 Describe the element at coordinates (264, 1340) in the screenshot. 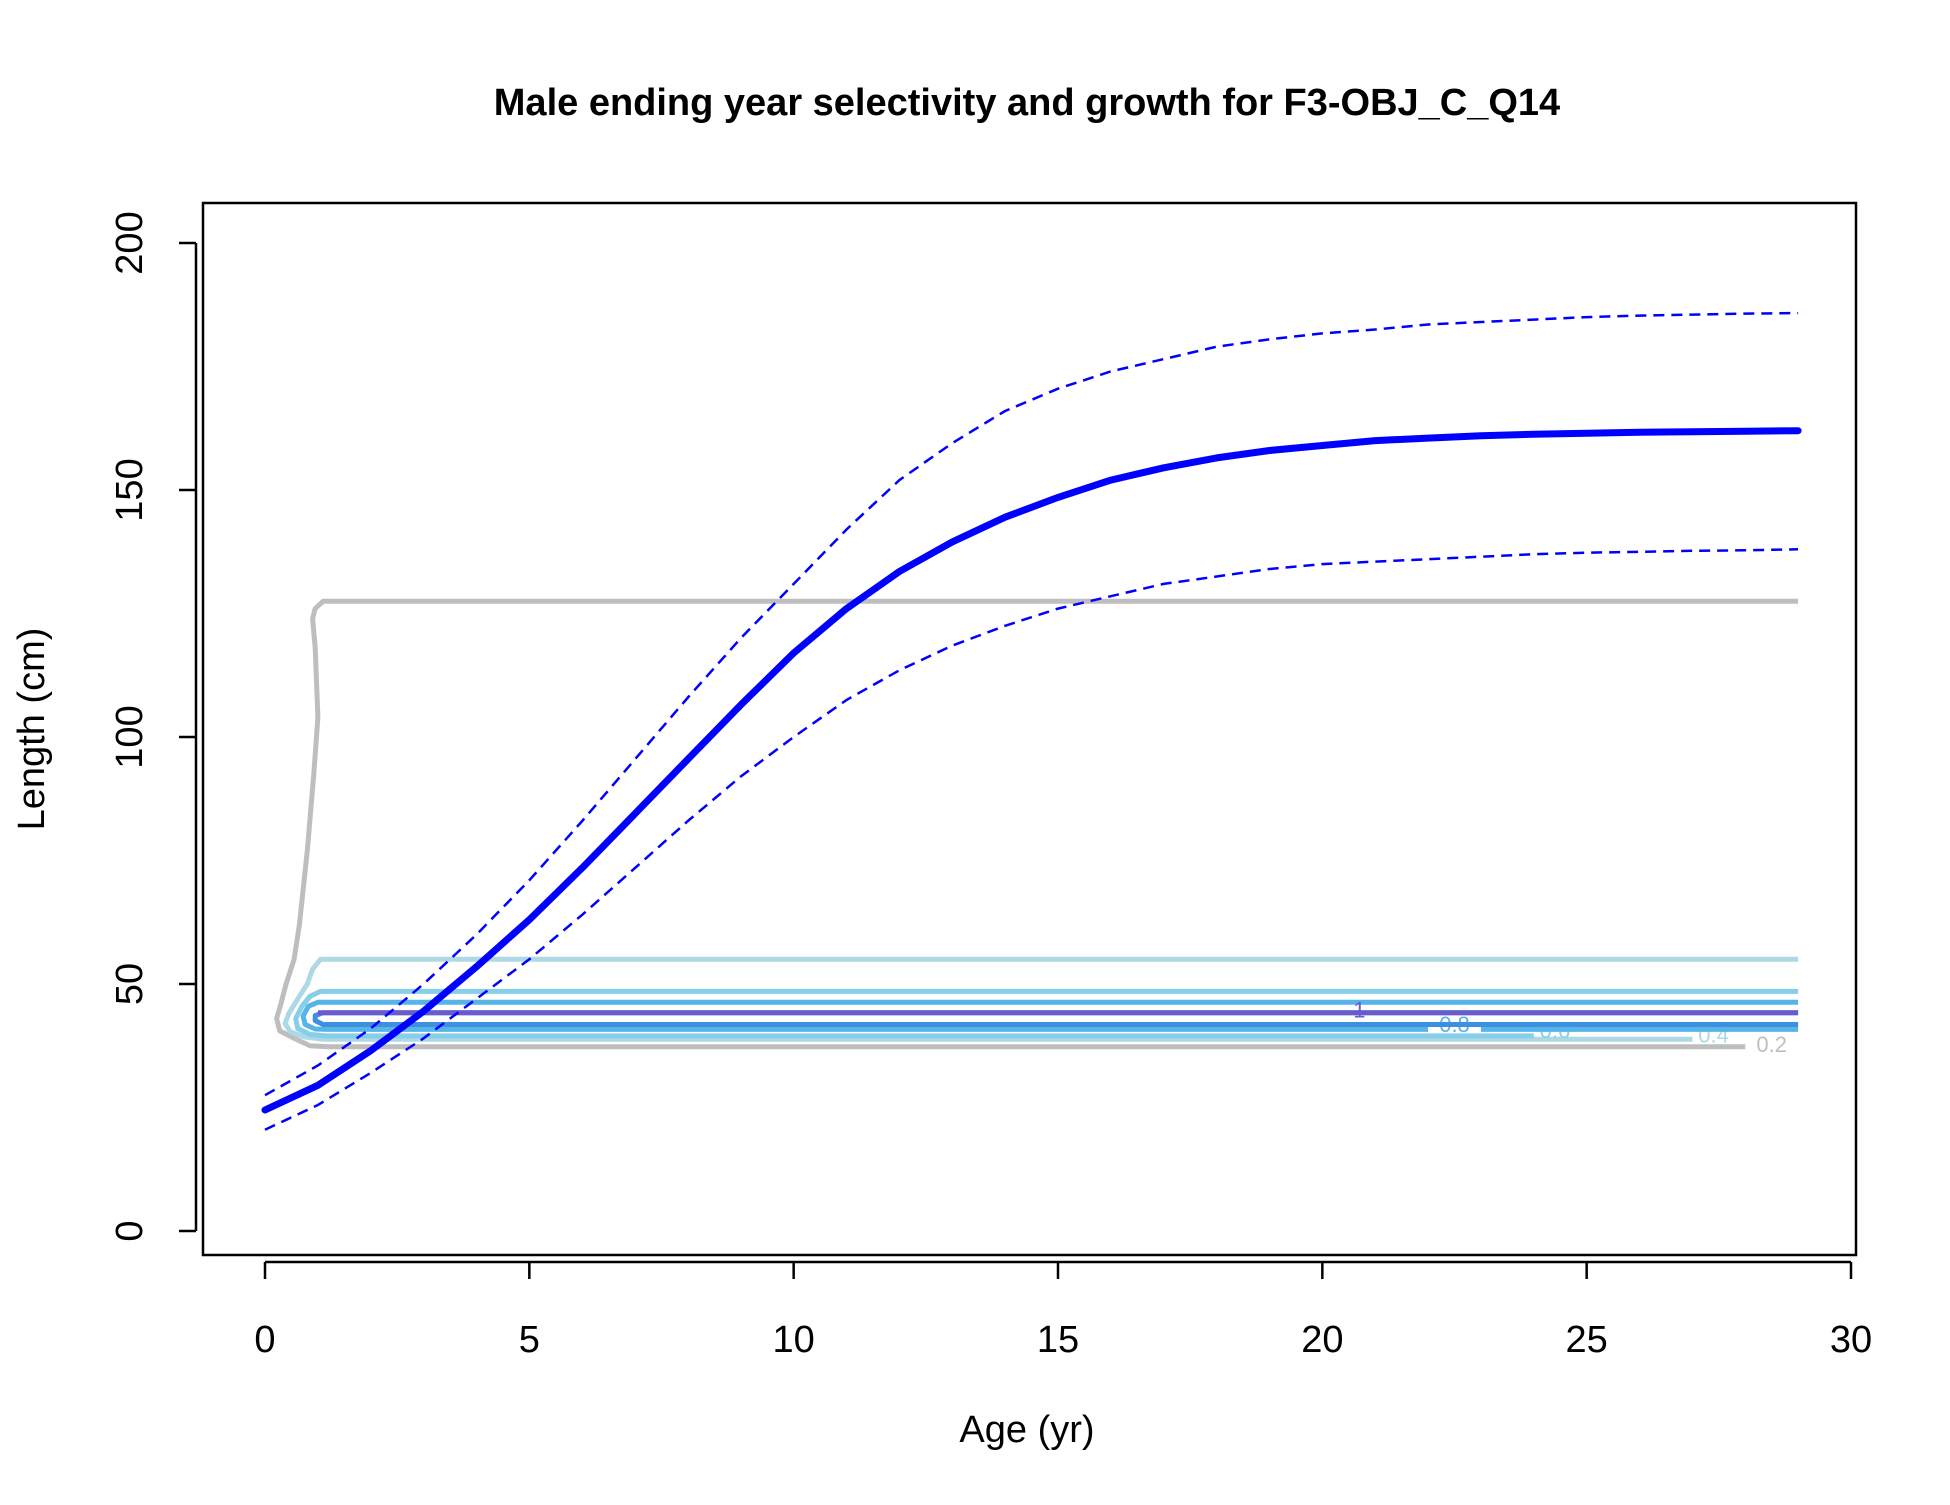

I see `x-tick-label: 0` at that location.